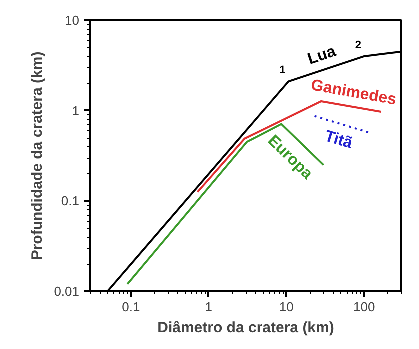  I want to click on x-tick-label: 100, so click(365, 307).